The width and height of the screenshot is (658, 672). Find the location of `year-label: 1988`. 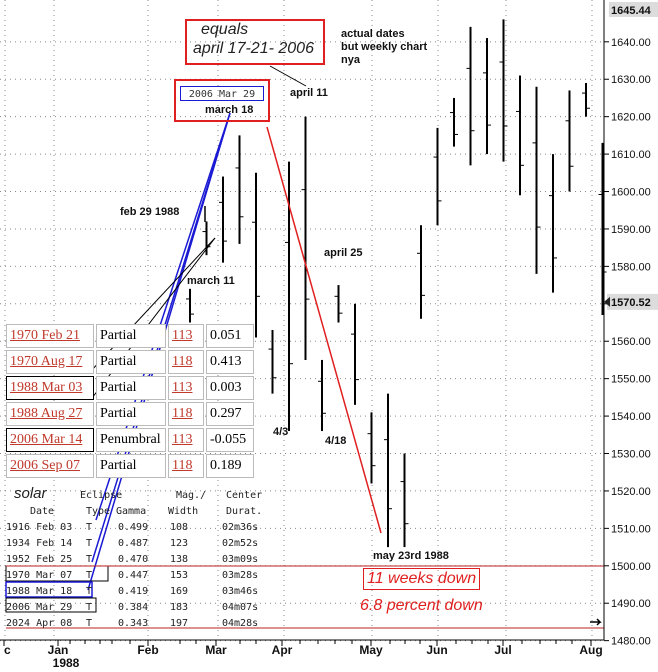

year-label: 1988 is located at coordinates (66, 663).